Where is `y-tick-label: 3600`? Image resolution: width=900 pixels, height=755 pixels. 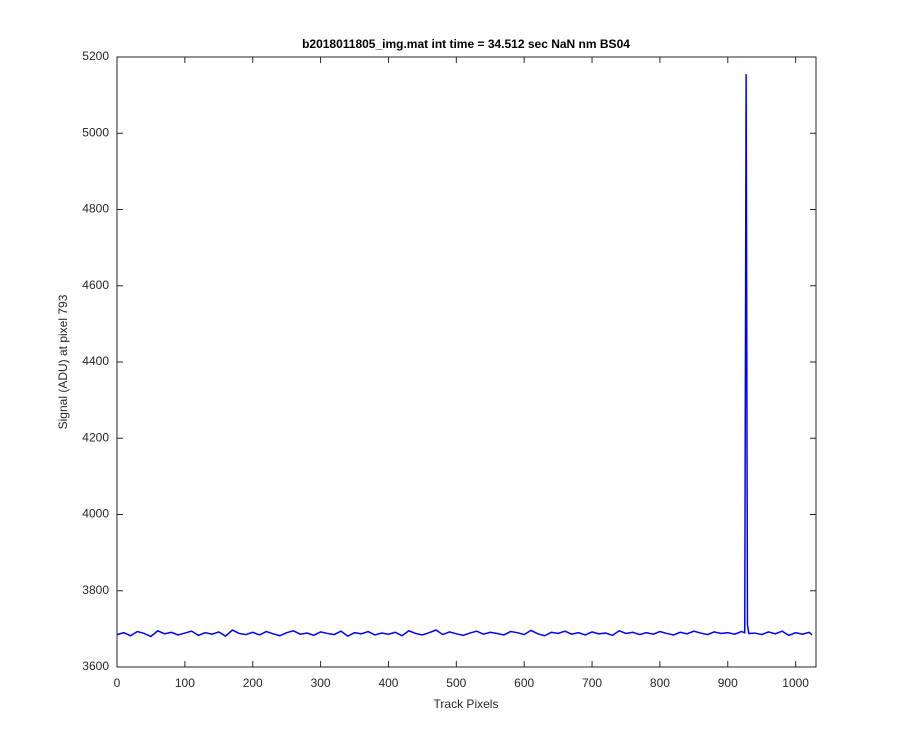
y-tick-label: 3600 is located at coordinates (95, 666).